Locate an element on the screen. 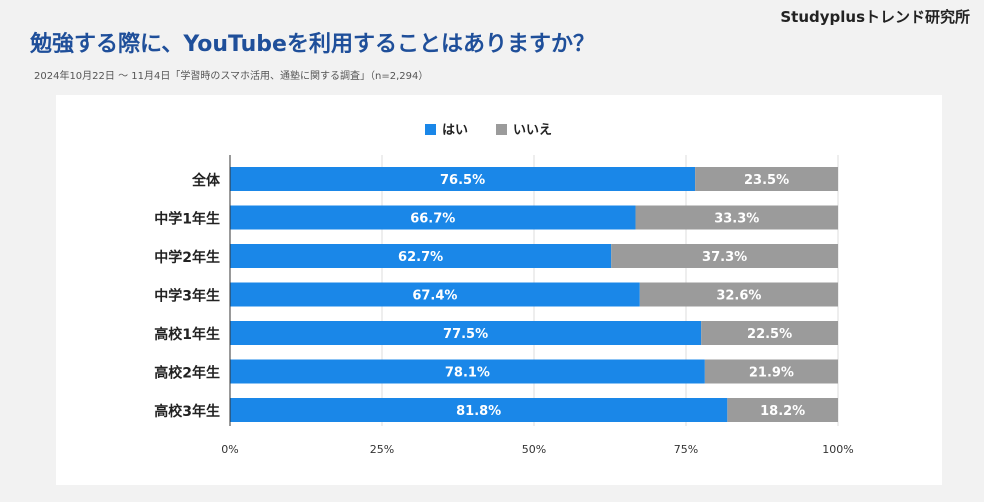 The width and height of the screenshot is (984, 502). data-label: 62.7% is located at coordinates (420, 257).